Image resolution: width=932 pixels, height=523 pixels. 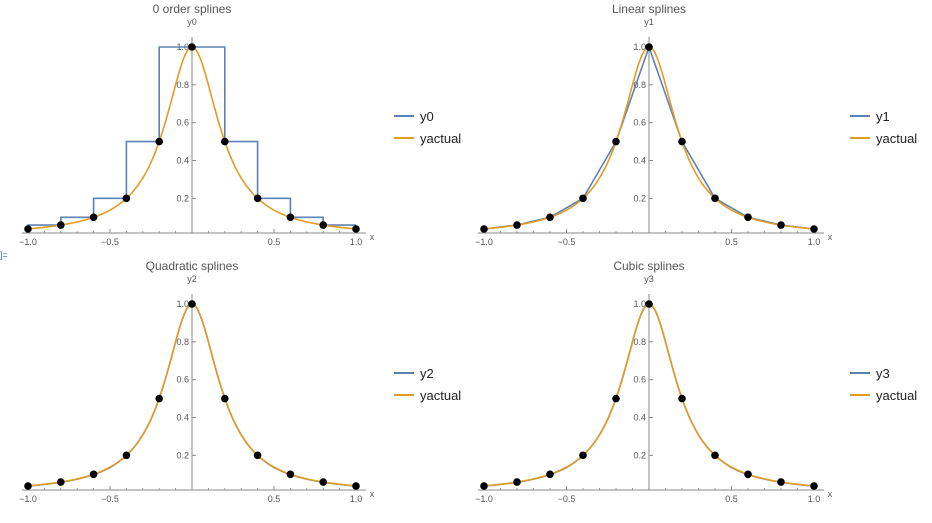 What do you see at coordinates (649, 279) in the screenshot?
I see `y-axis-label: y3` at bounding box center [649, 279].